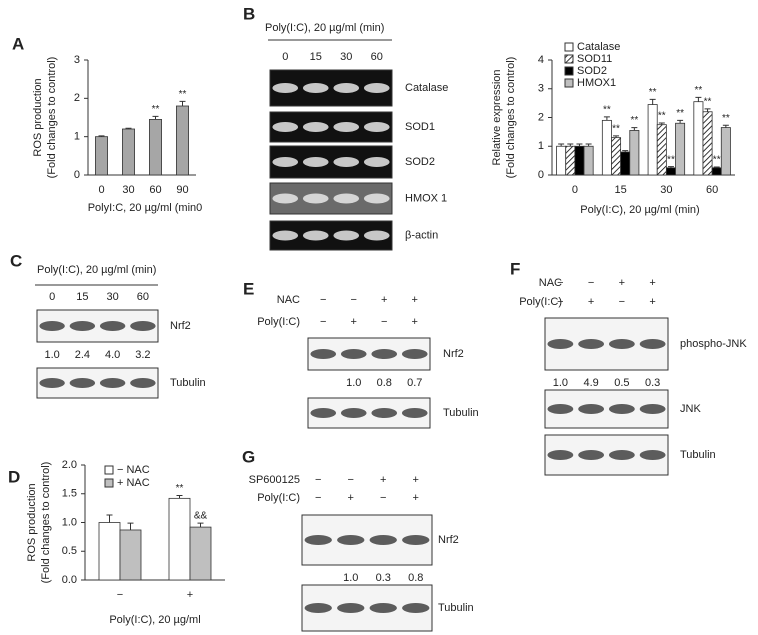 The image size is (758, 635). What do you see at coordinates (133, 470) in the screenshot?
I see `legend-label: − NAC` at bounding box center [133, 470].